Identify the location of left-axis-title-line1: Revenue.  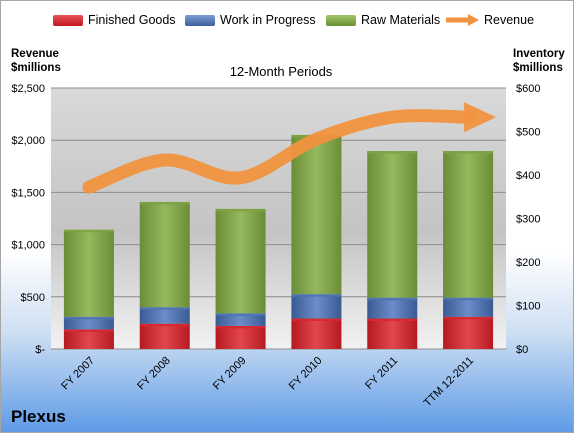
(35, 54).